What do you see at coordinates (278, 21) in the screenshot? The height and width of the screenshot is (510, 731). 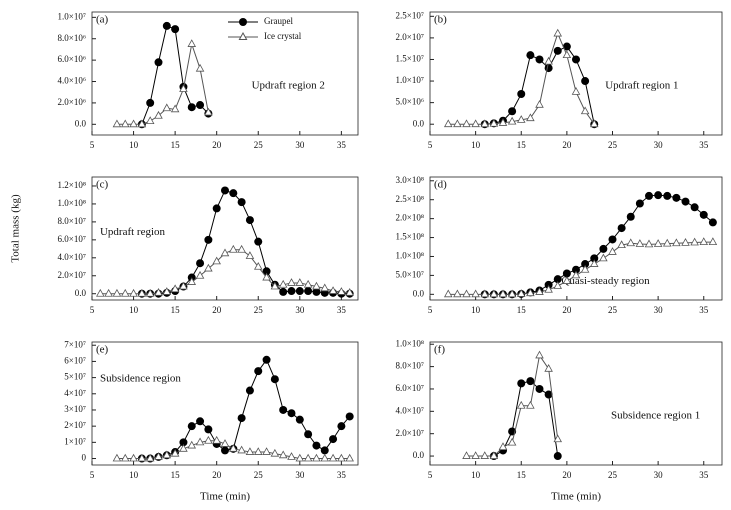 I see `legend-label: Graupel` at bounding box center [278, 21].